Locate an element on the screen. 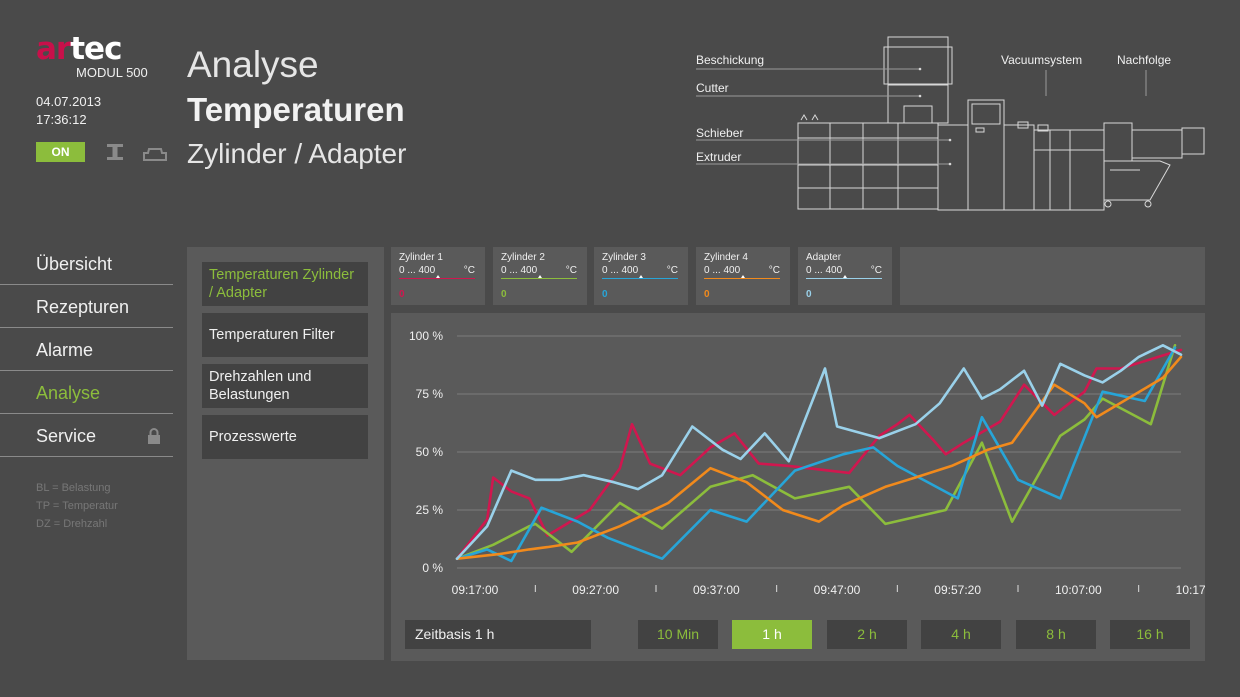 This screenshot has height=697, width=1240. channel-empty-slot is located at coordinates (1052, 276).